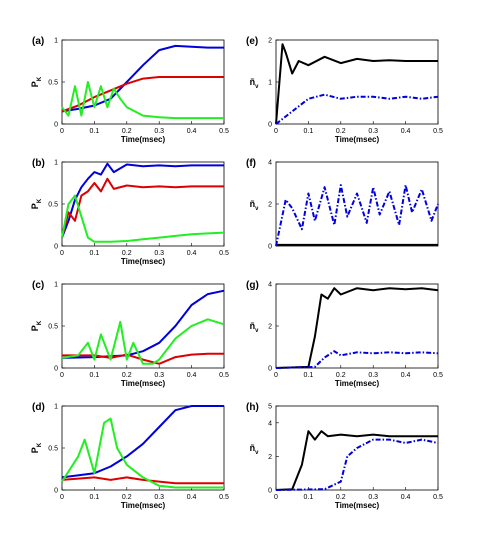 The width and height of the screenshot is (485, 554). I want to click on chart-panel: (d) 0 0.1 0.2 0.3 0.4 0.5 0 0.5 1 Time(msec) PK, so click(129, 456).